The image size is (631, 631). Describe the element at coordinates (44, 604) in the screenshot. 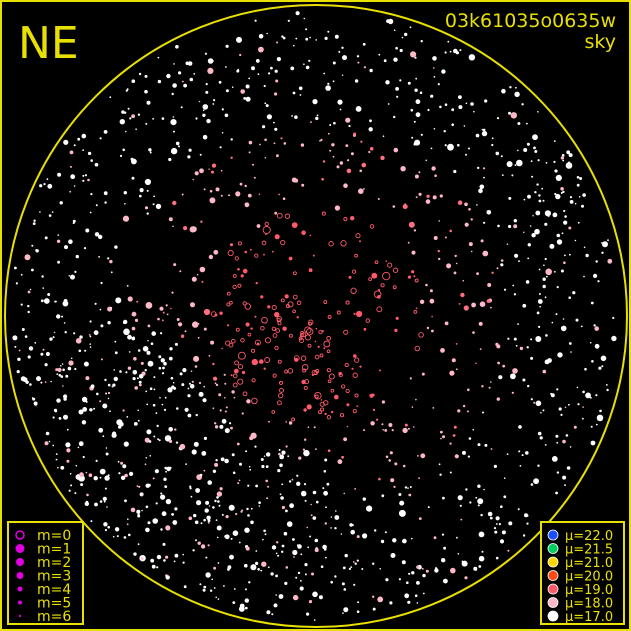

I see `magnitude-legend-item: m=5` at that location.